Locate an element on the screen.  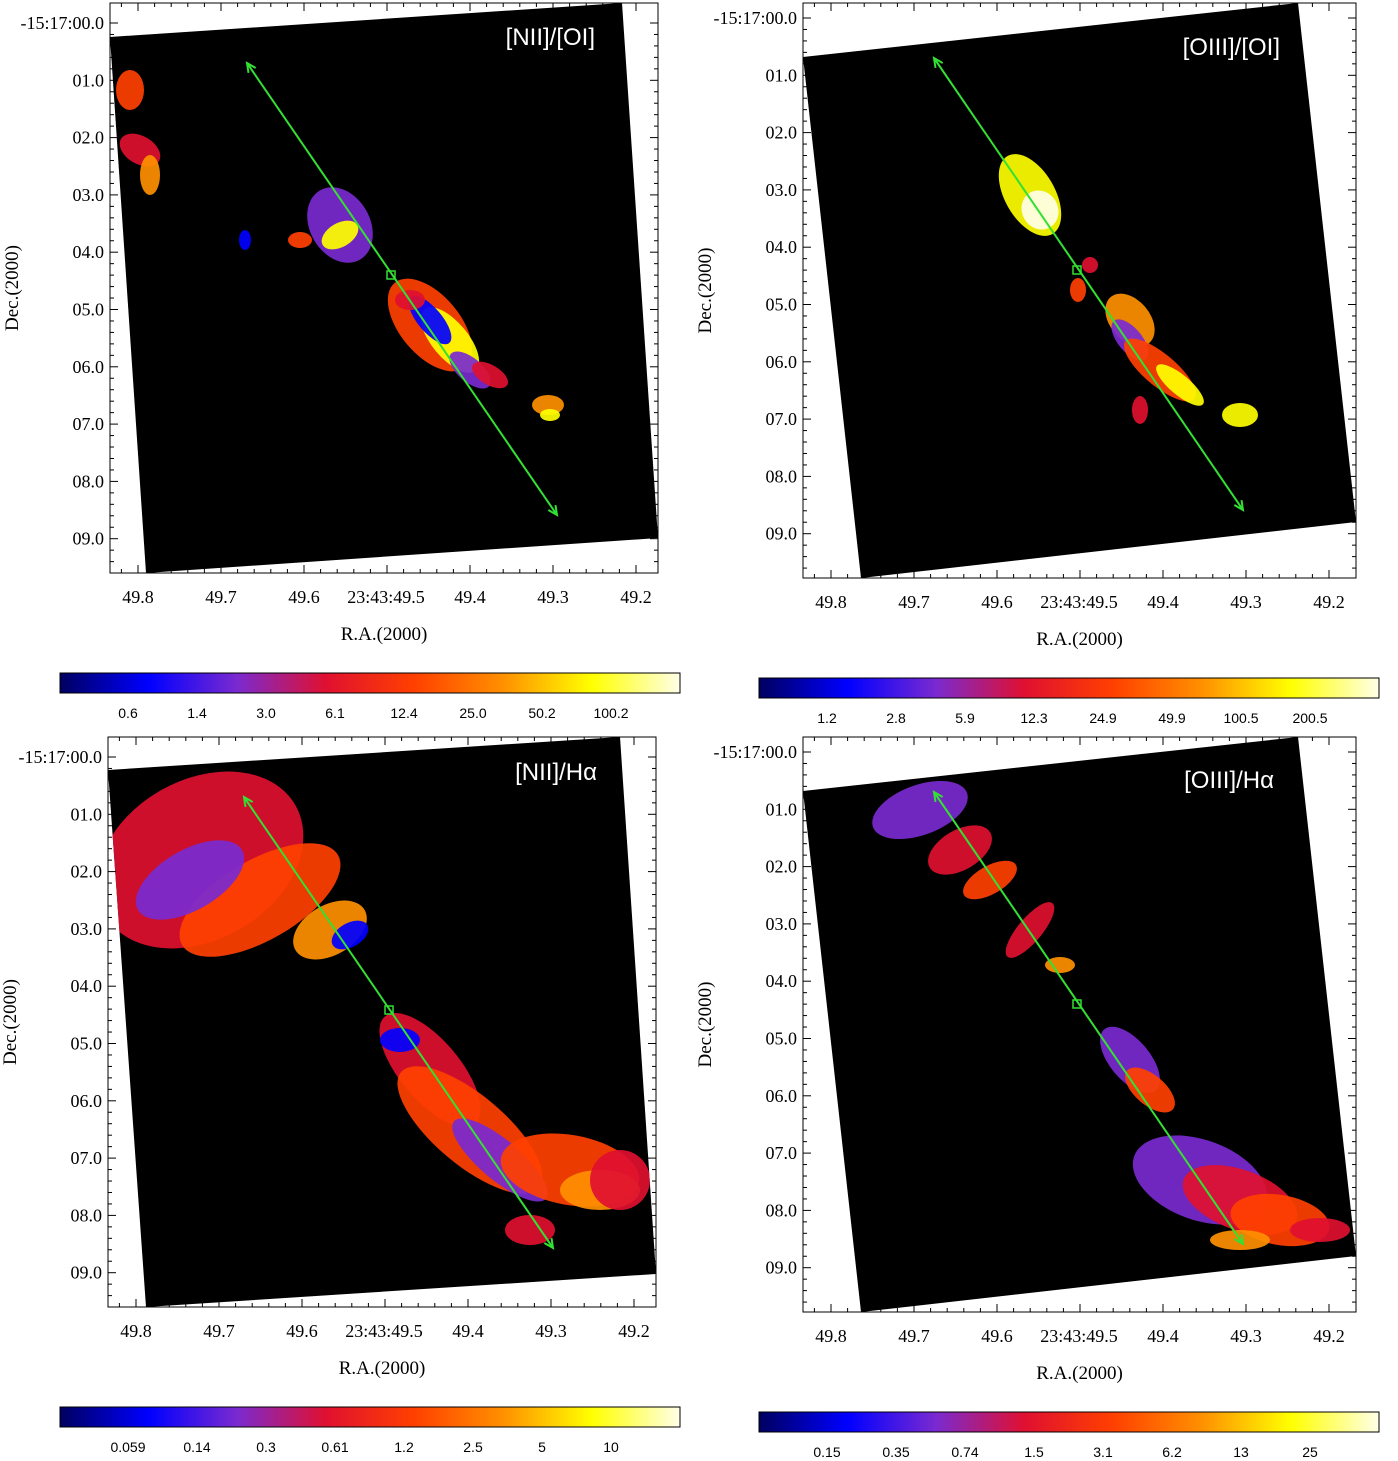
colorbar-tick-label: 13 is located at coordinates (1241, 1452).